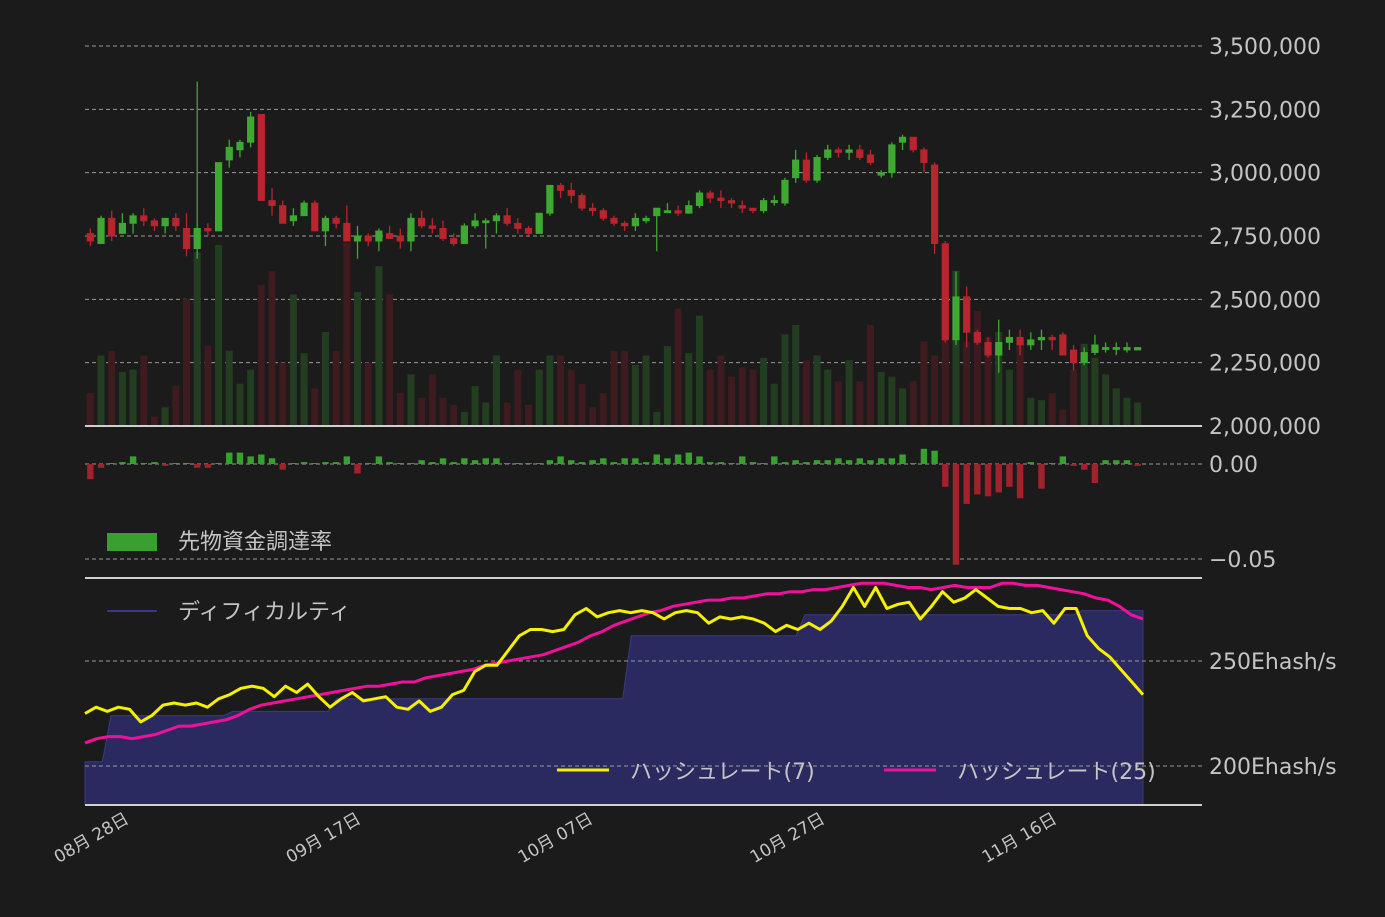  I want to click on hashrate-25-line, so click(614, 663).